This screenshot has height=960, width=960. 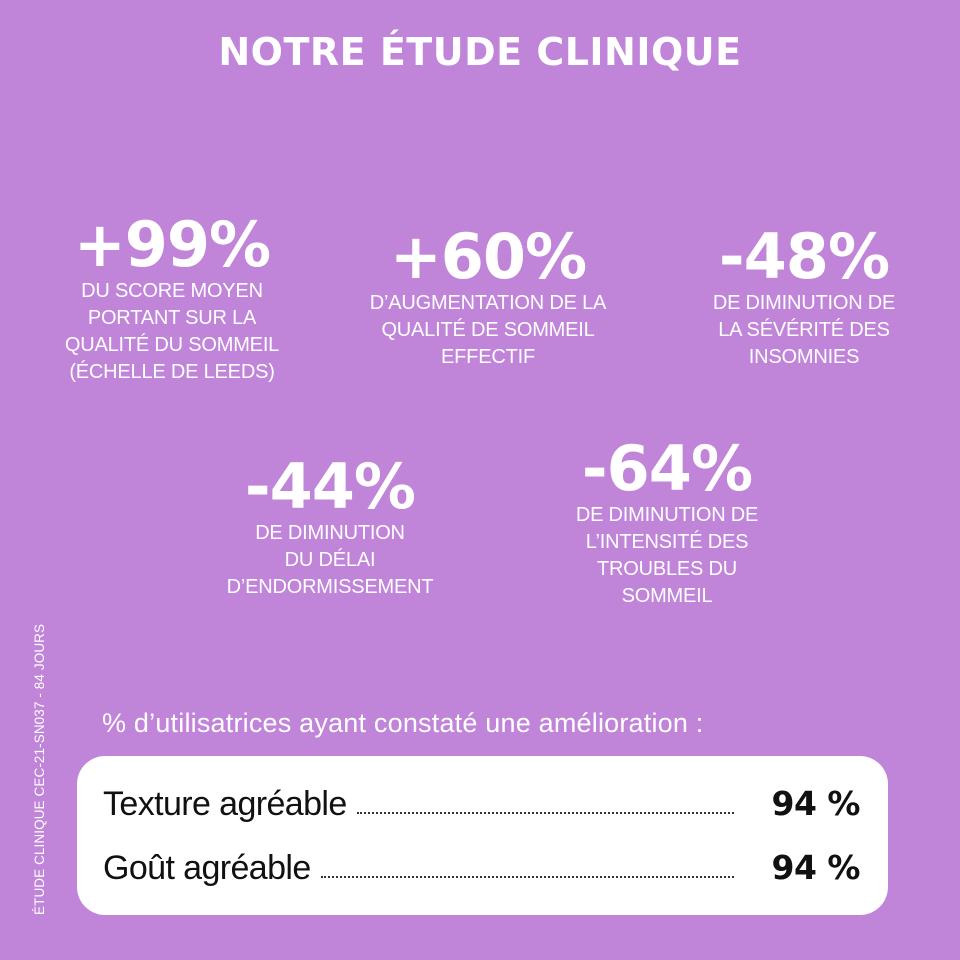 I want to click on stat-description-line: QUALITÉ DU SOMMEIL, so click(x=172, y=345).